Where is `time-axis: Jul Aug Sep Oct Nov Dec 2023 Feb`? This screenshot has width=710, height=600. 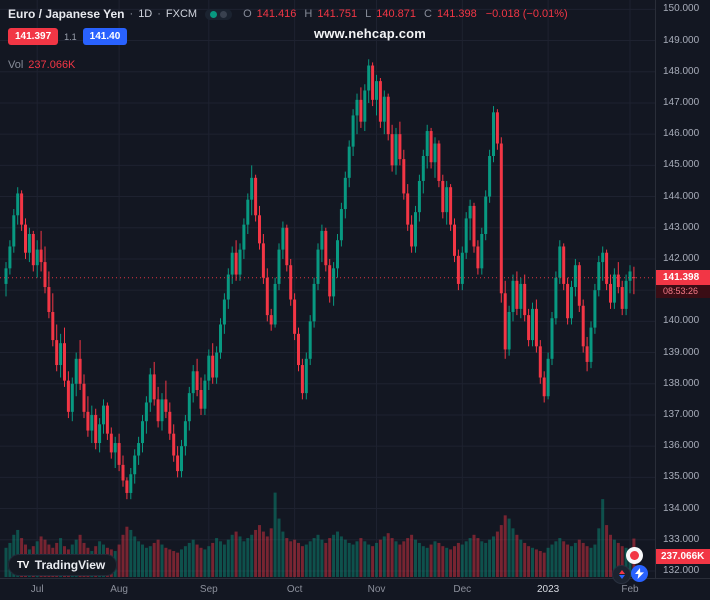
time-axis: Jul Aug Sep Oct Nov Dec 2023 Feb is located at coordinates (355, 589).